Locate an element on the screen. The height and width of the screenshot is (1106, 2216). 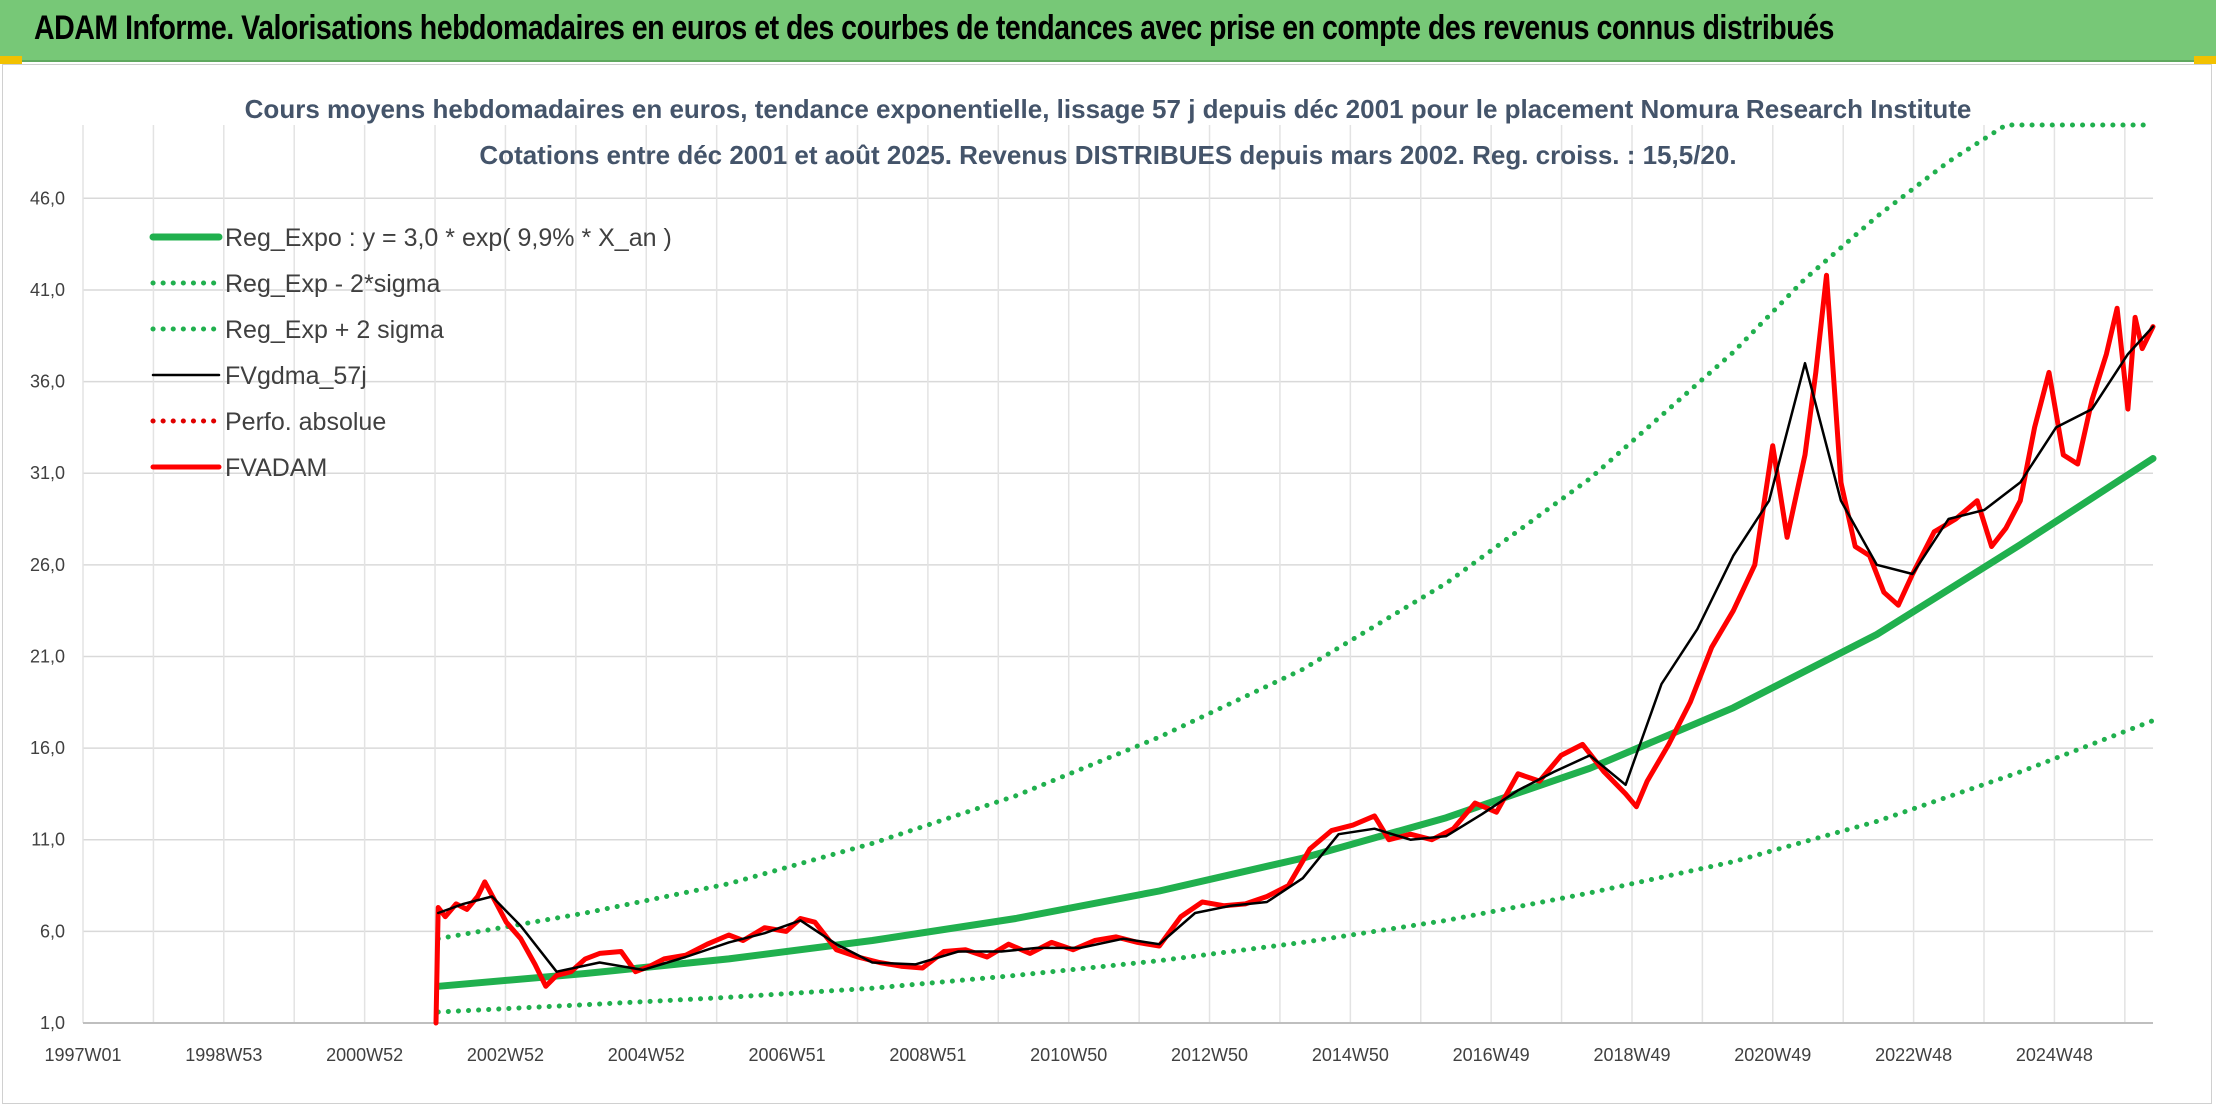
x-tick-label: 2018W49 is located at coordinates (1631, 1055).